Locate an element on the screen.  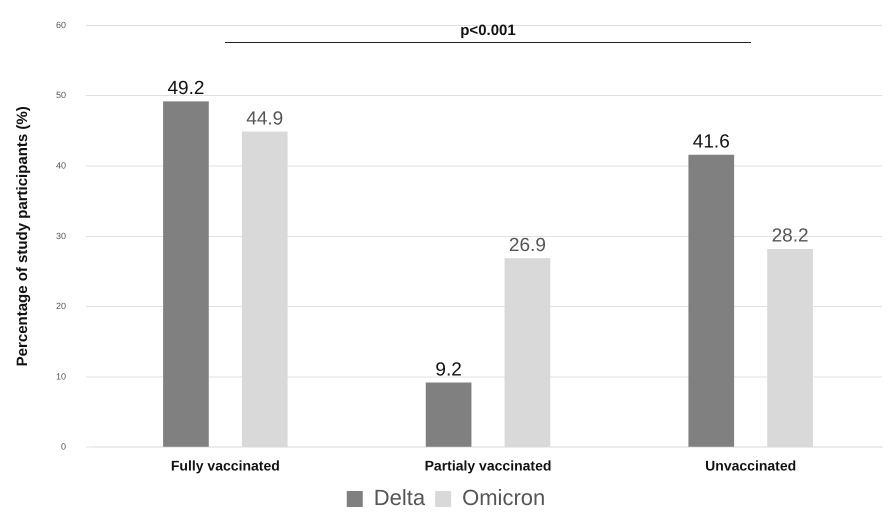
data-label: 9.2 is located at coordinates (448, 369).